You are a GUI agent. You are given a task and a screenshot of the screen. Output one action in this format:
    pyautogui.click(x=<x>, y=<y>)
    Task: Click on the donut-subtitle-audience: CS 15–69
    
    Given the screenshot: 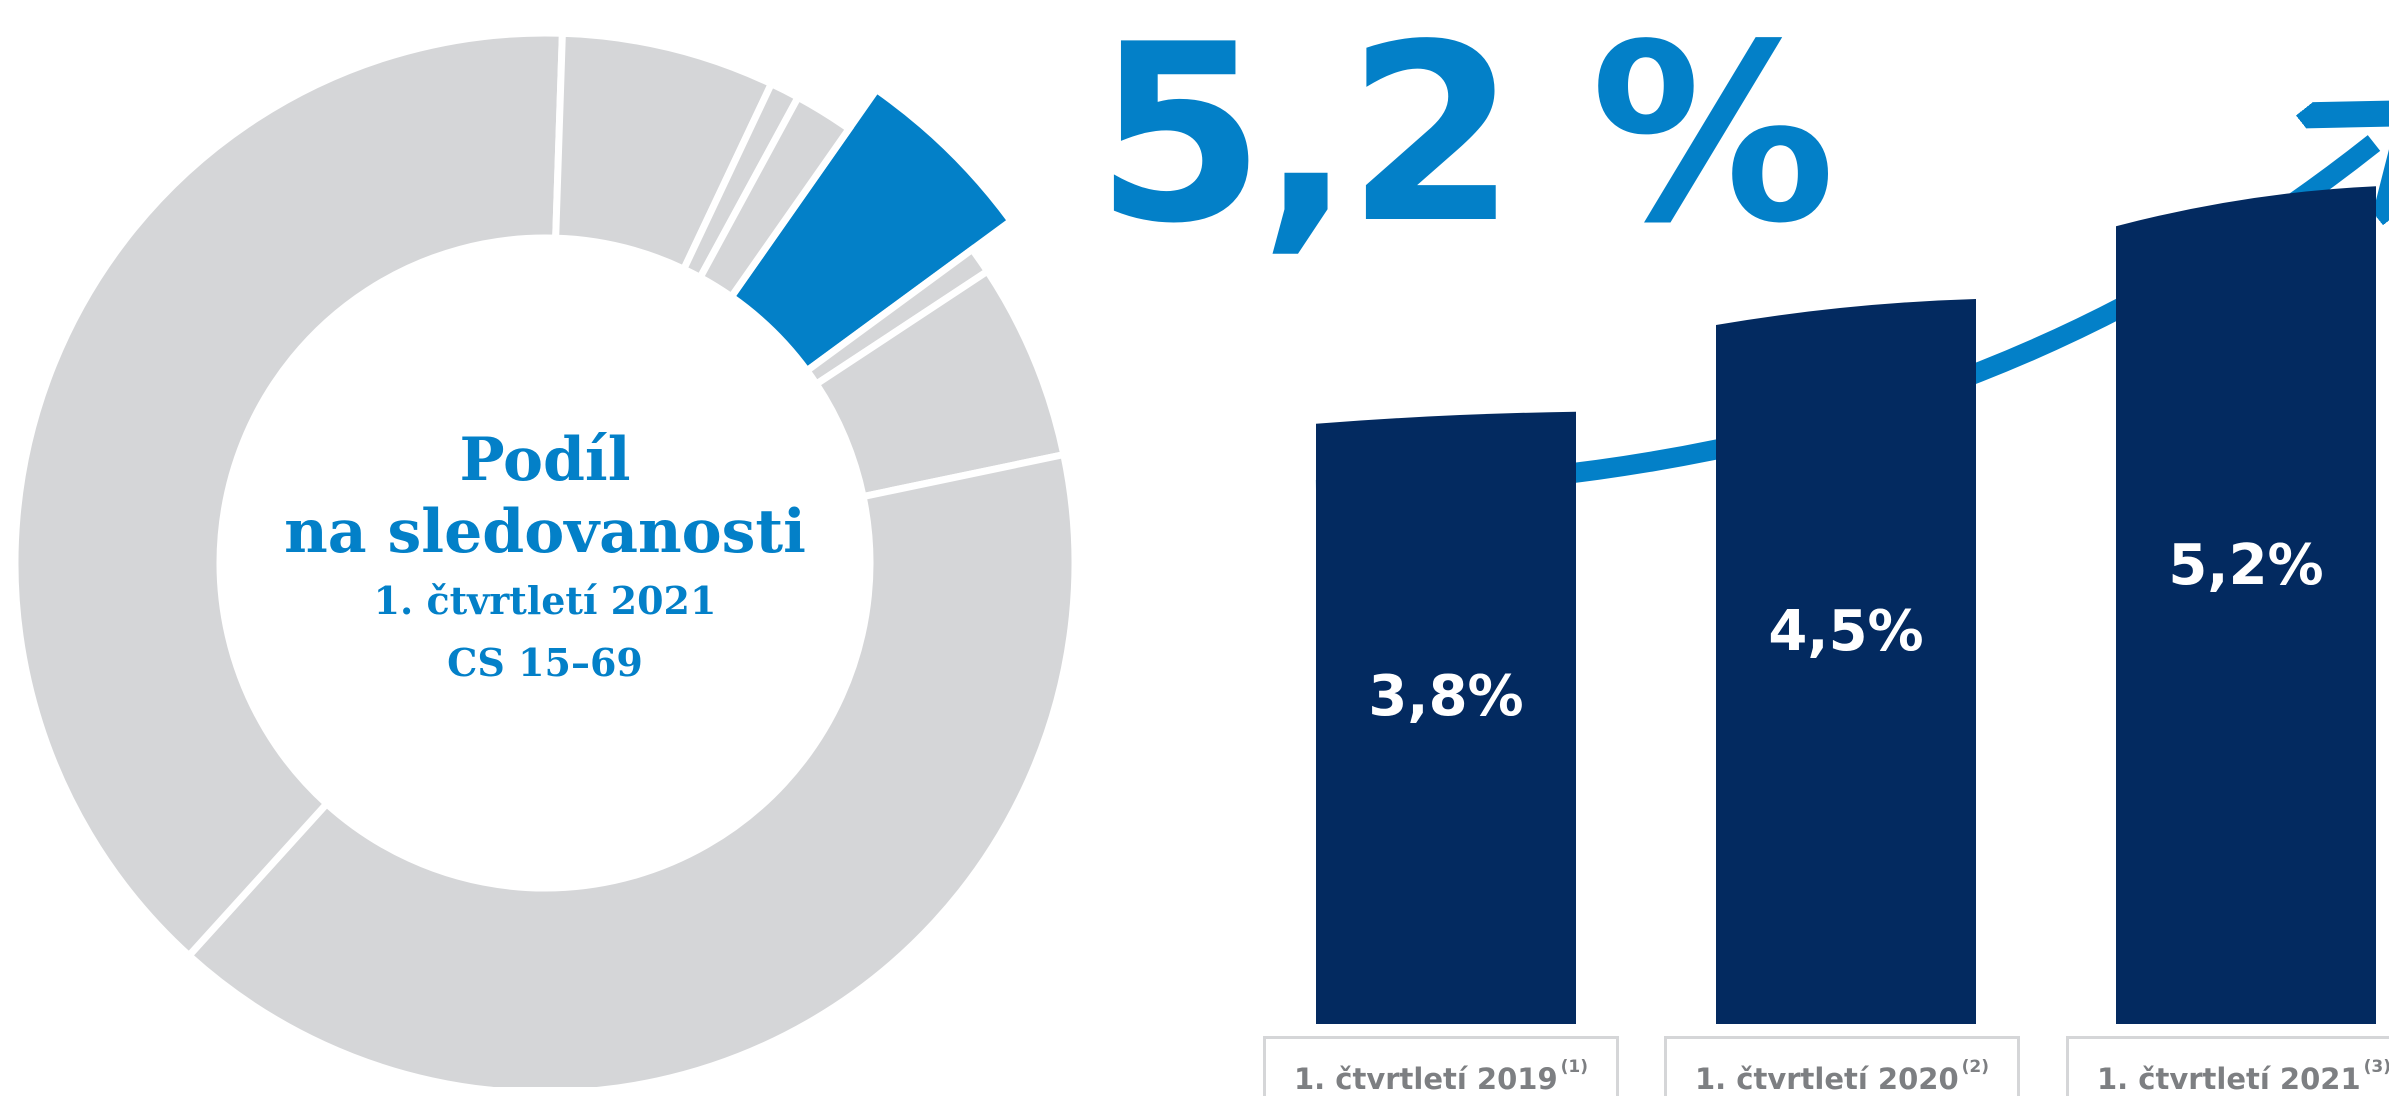 What is the action you would take?
    pyautogui.click(x=545, y=662)
    